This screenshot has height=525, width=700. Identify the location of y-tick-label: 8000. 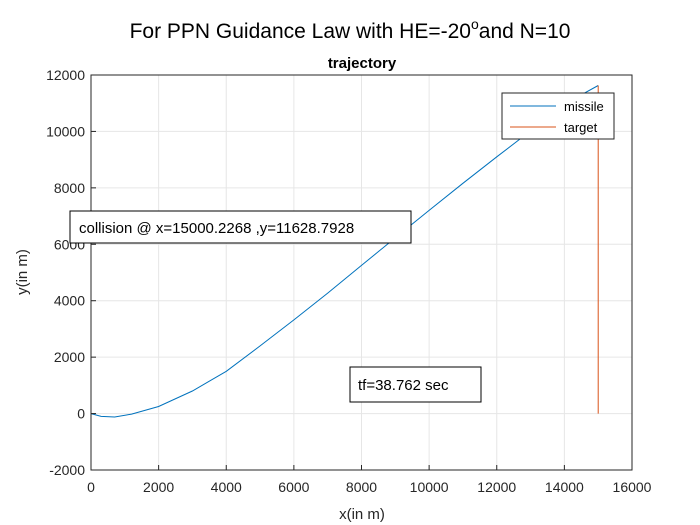
(69, 188).